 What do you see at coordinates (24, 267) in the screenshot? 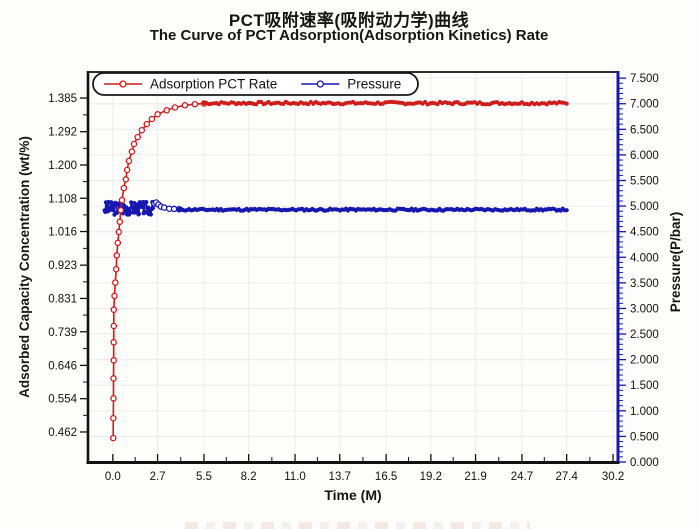
I see `left-axis-title: Adsorbed Capacity Concentration (wt/%)` at bounding box center [24, 267].